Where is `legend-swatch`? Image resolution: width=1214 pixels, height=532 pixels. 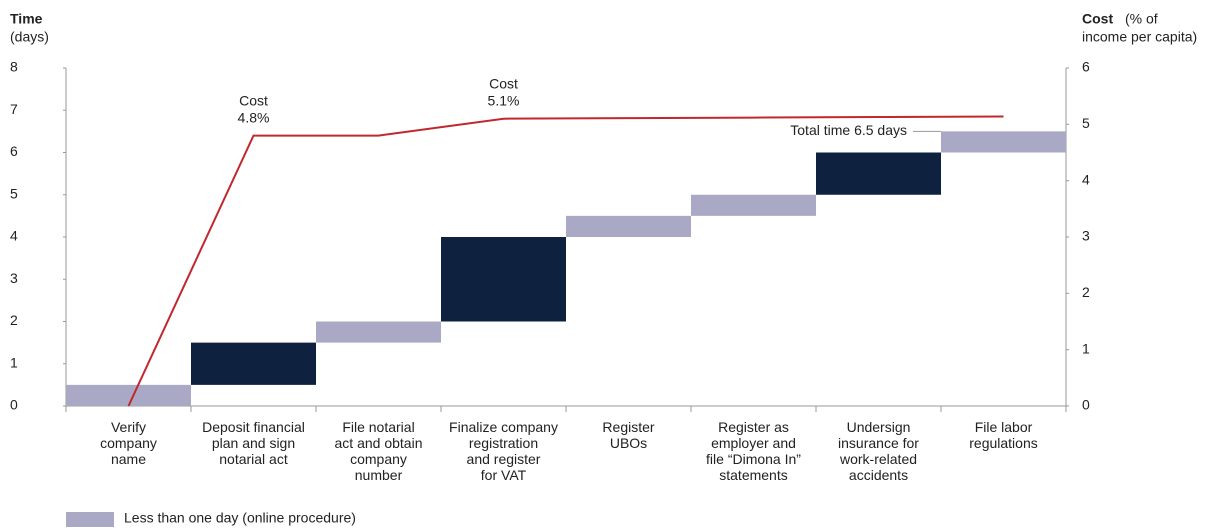
legend-swatch is located at coordinates (90, 519).